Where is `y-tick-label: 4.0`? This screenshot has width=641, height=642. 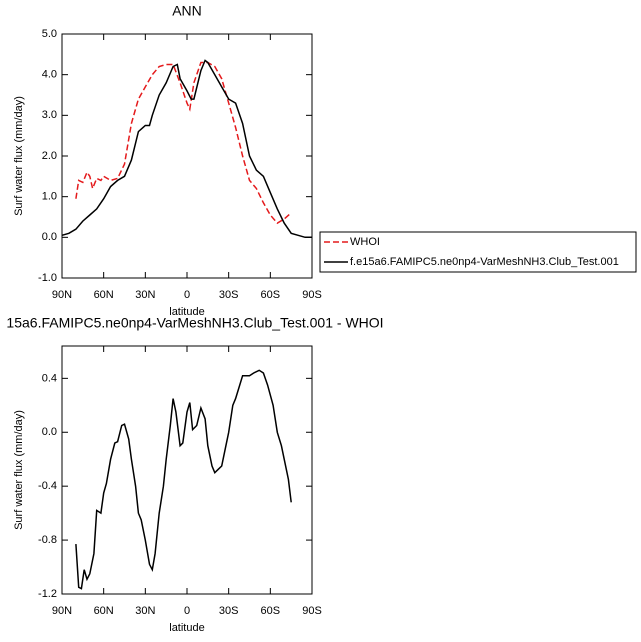 y-tick-label: 4.0 is located at coordinates (49, 75).